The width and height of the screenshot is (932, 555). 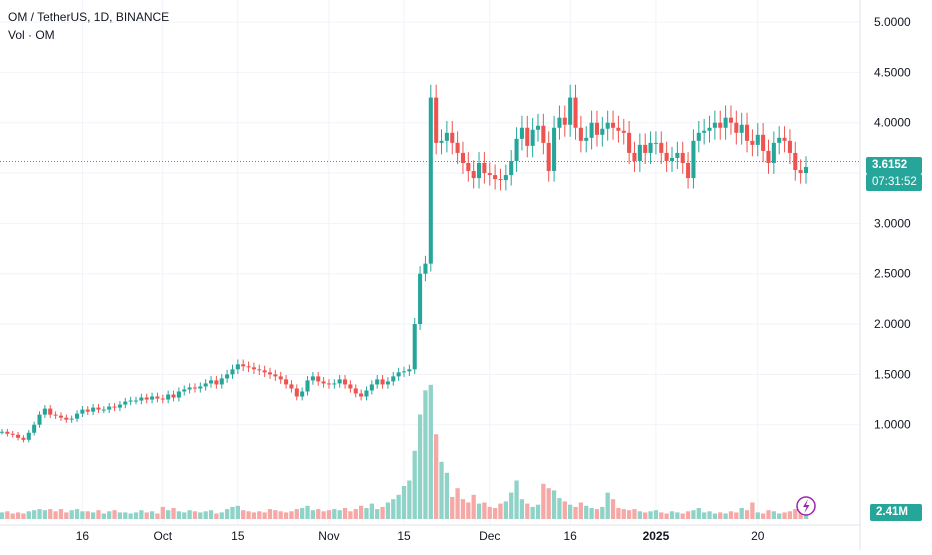 I want to click on volume-legend: Vol · OM, so click(x=31, y=35).